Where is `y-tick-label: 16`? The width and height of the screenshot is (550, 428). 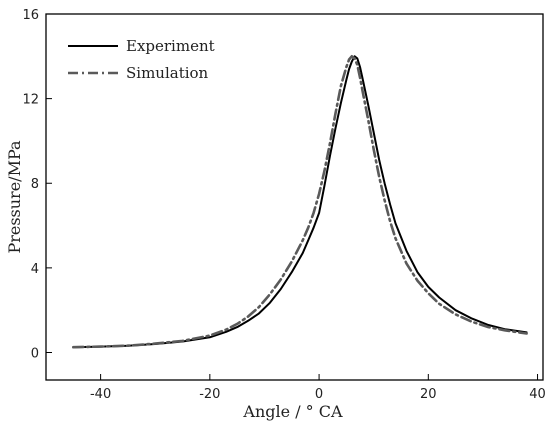
y-tick-label: 16 is located at coordinates (30, 15).